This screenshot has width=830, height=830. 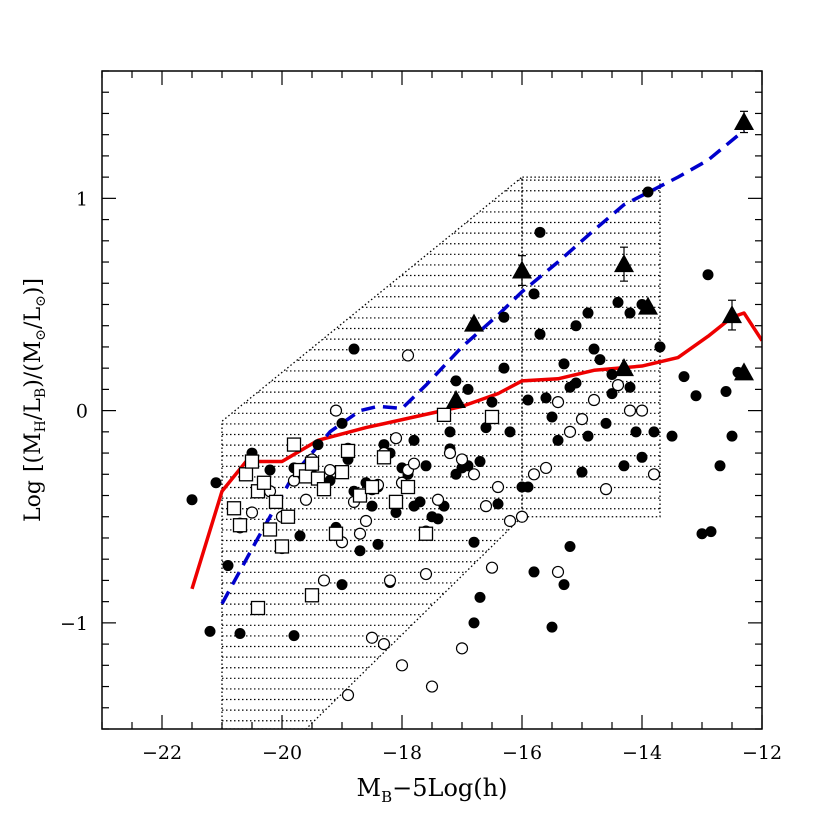 What do you see at coordinates (162, 753) in the screenshot?
I see `x-tick-label: −22` at bounding box center [162, 753].